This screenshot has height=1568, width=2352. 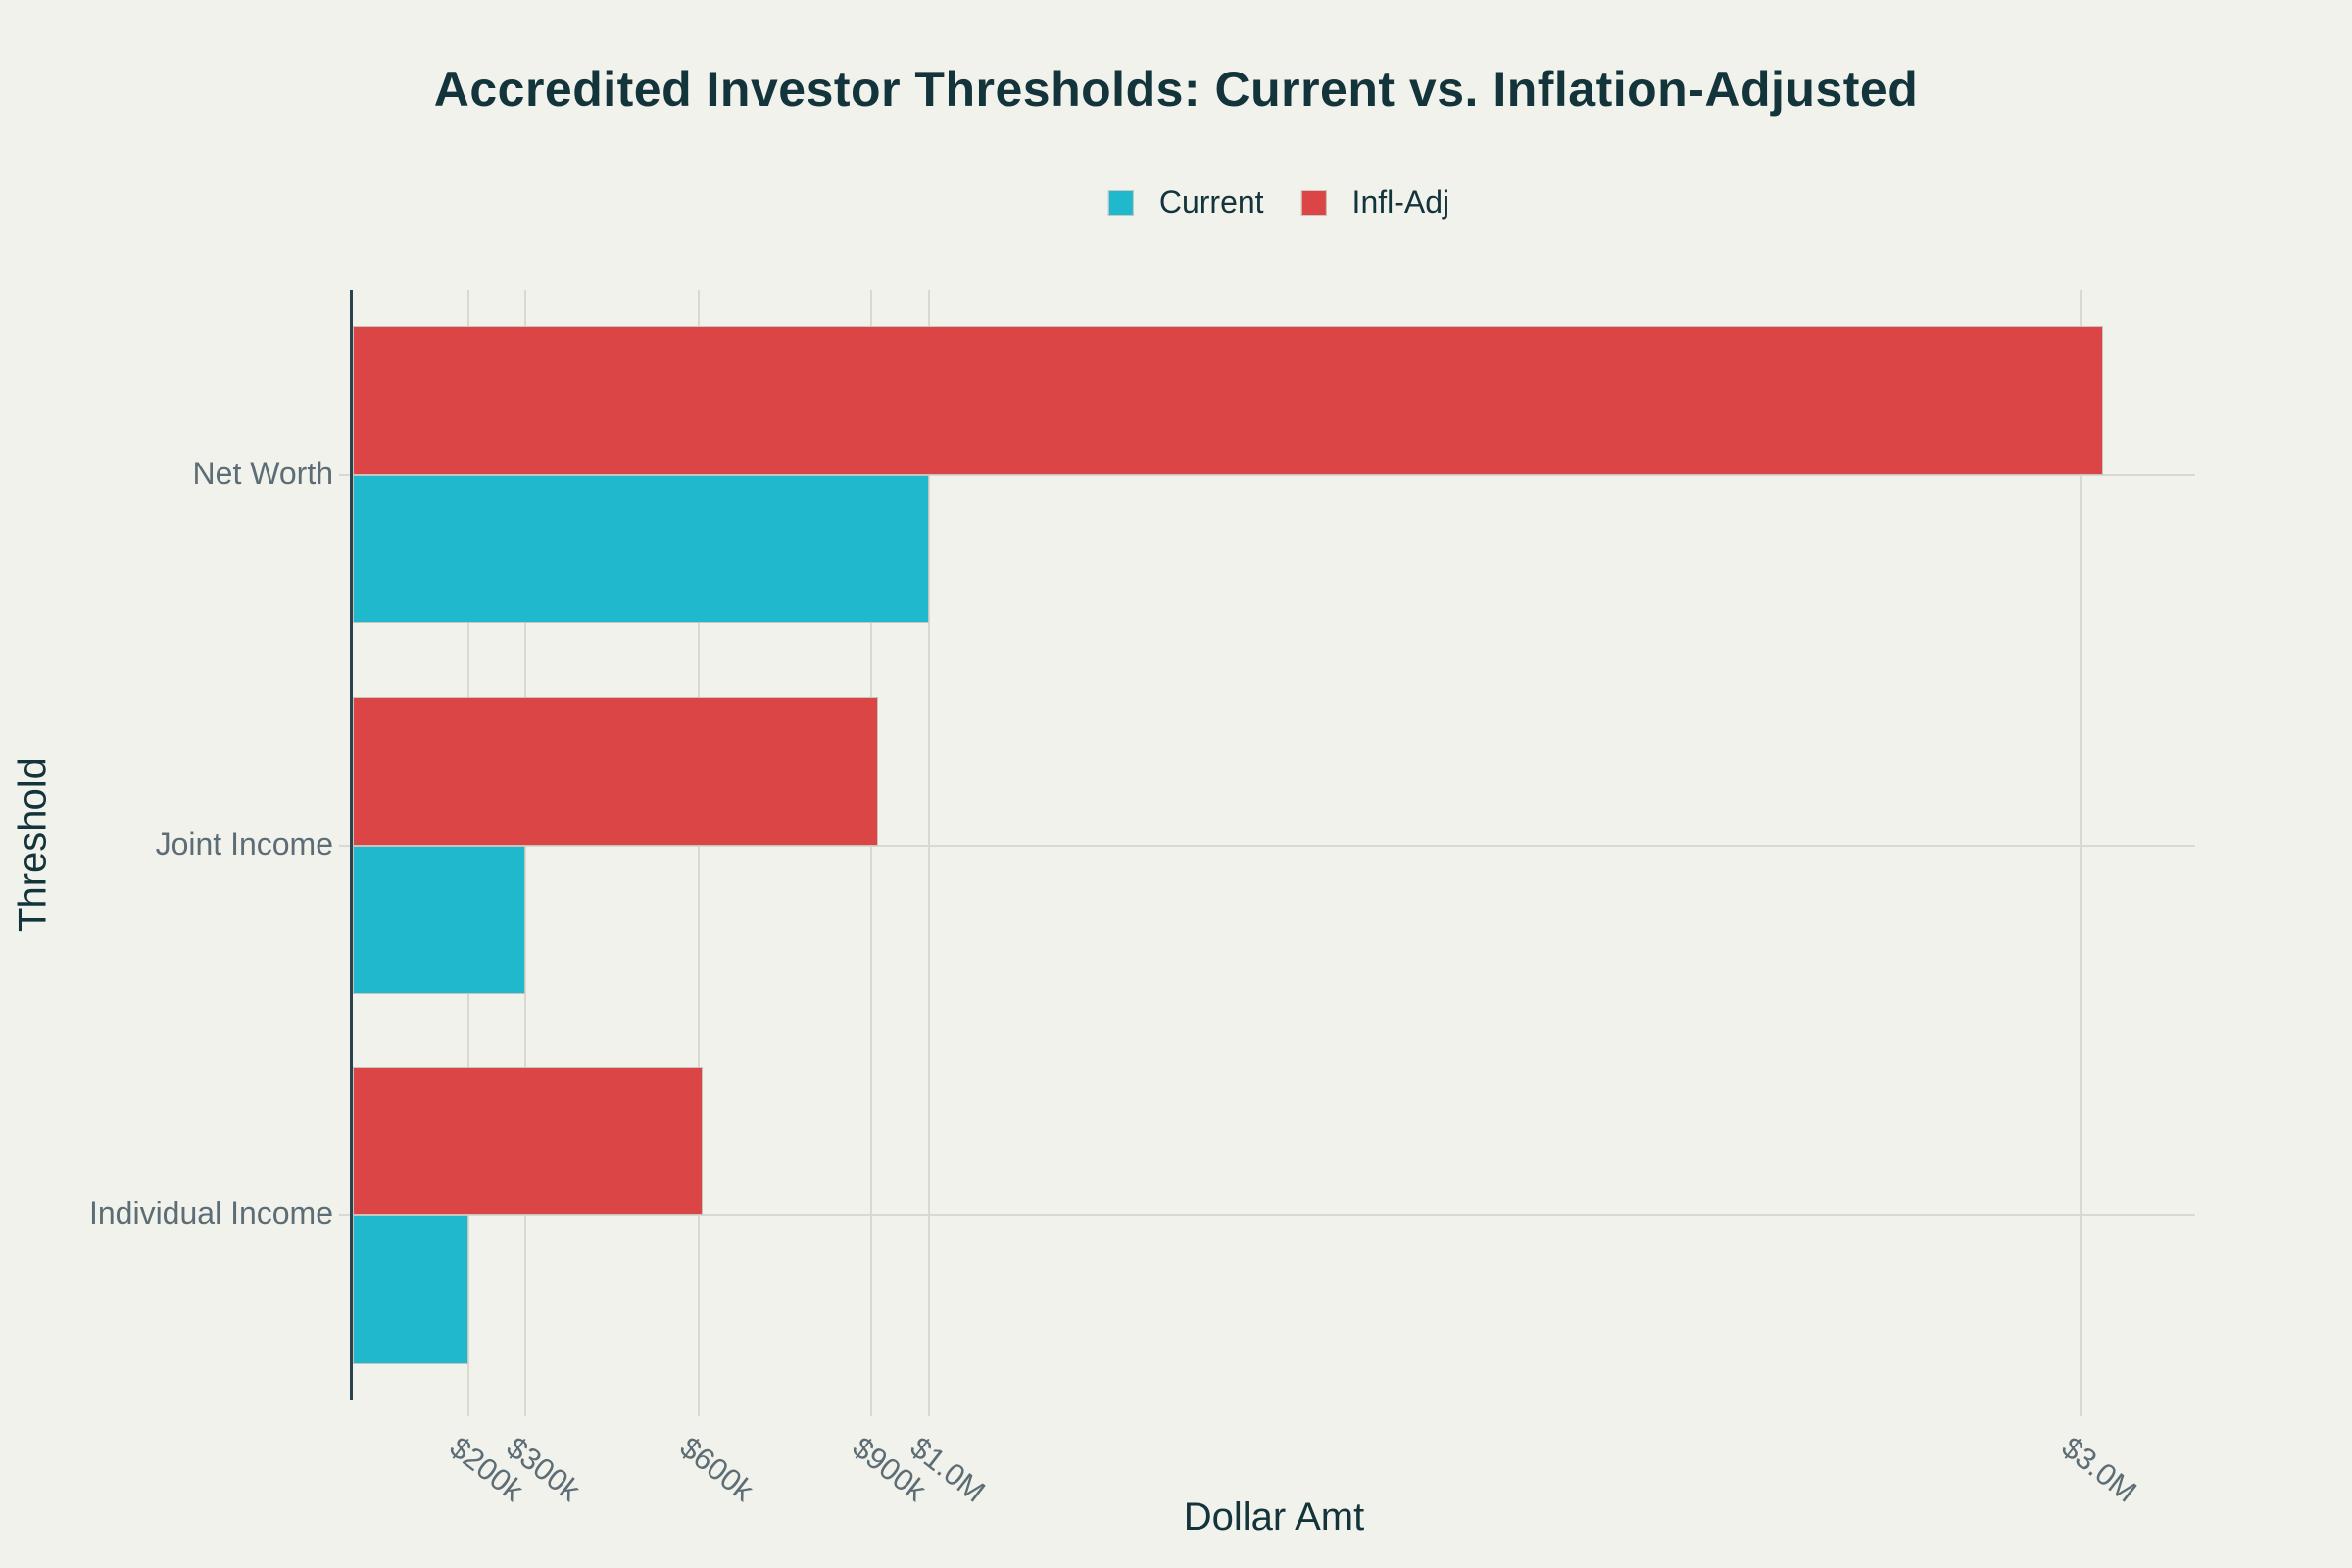 What do you see at coordinates (439, 919) in the screenshot?
I see `bar-current-joint-income` at bounding box center [439, 919].